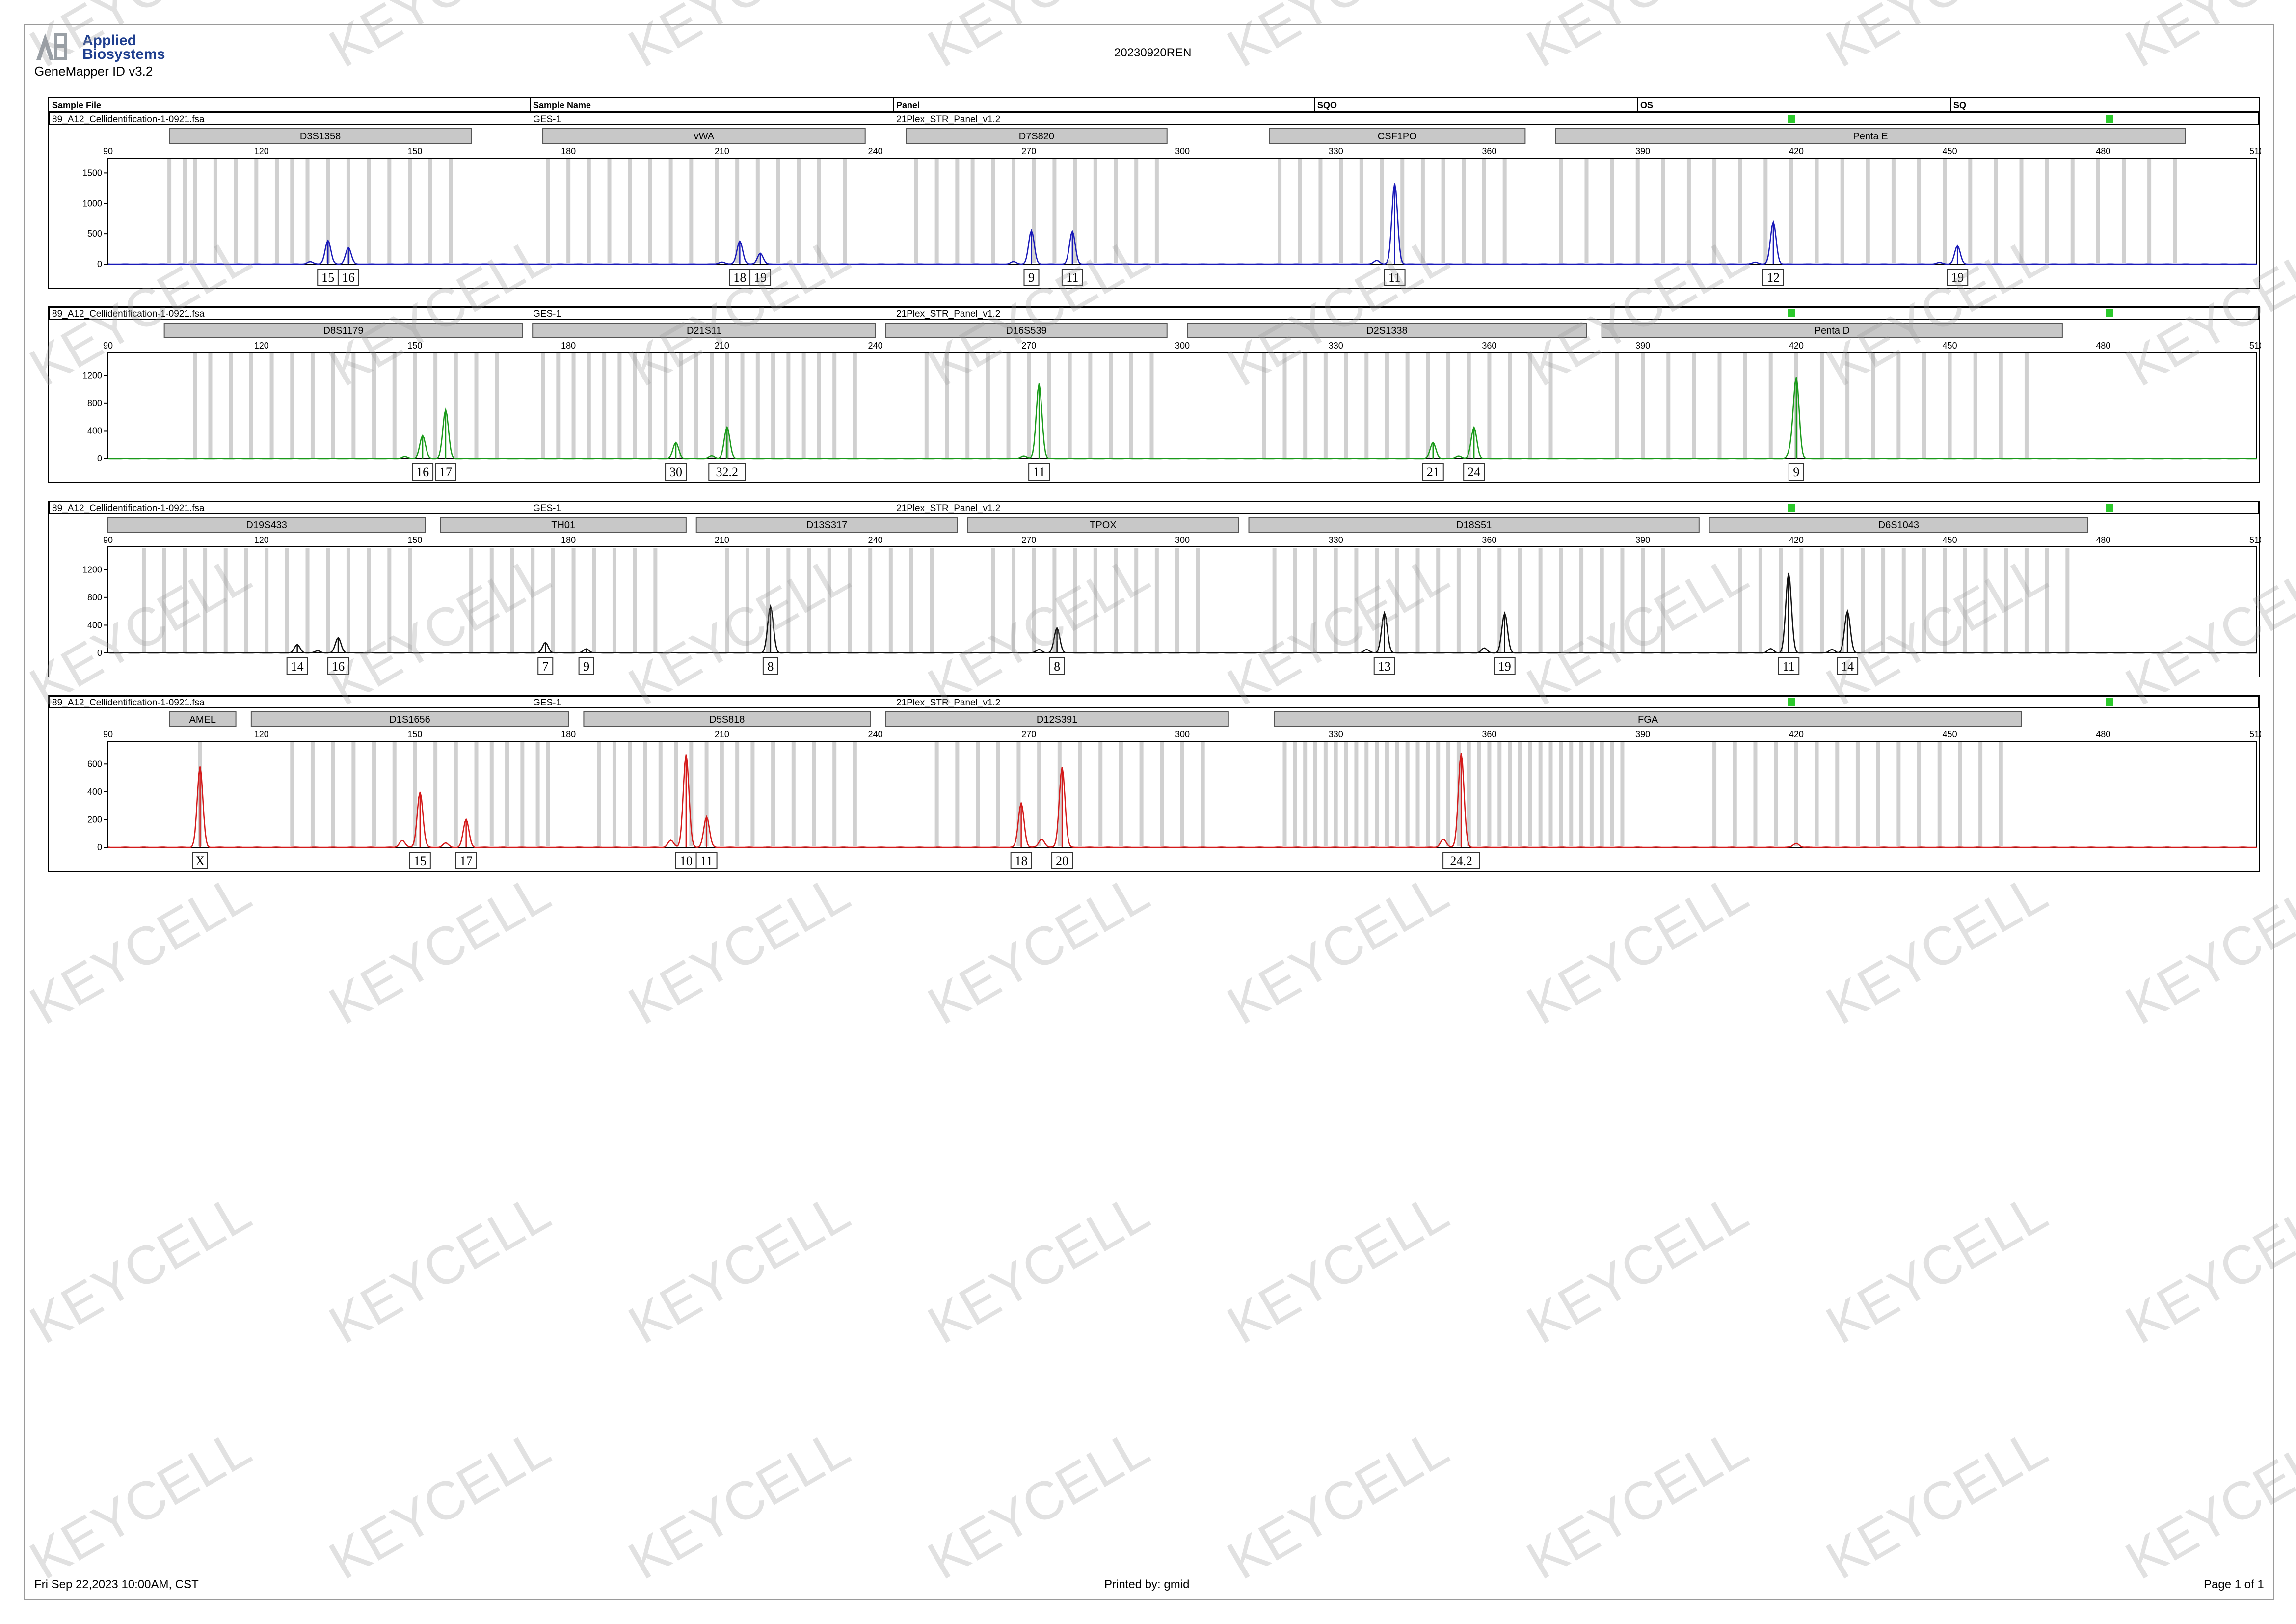 The image size is (2296, 1624). I want to click on x-tick-label: 300, so click(1182, 734).